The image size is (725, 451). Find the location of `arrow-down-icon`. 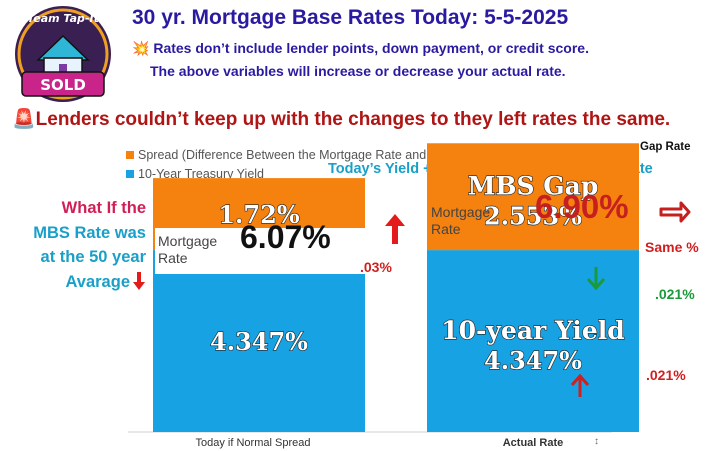

arrow-down-icon is located at coordinates (139, 280).